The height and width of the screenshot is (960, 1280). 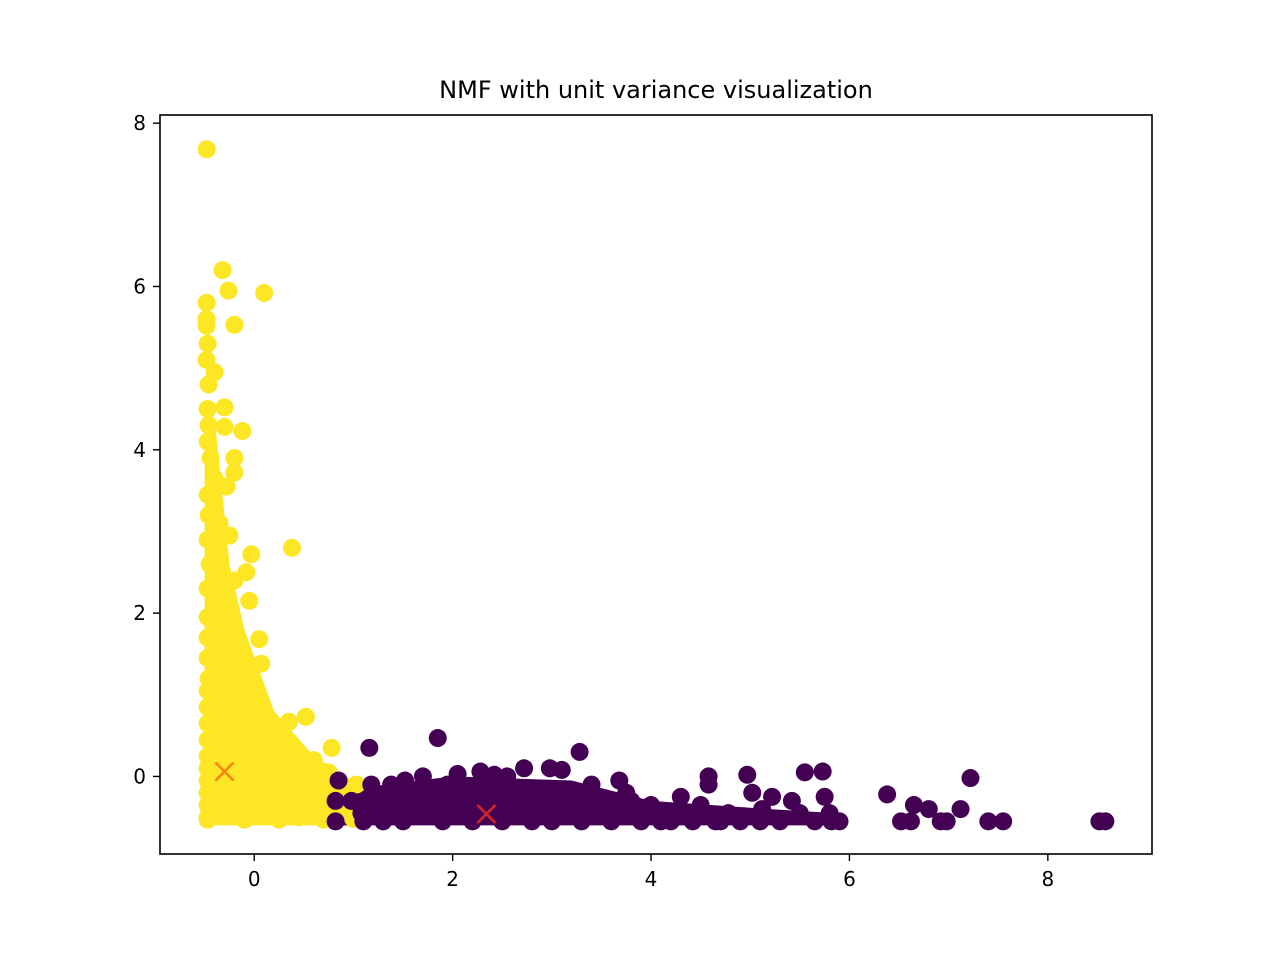 I want to click on y-axis: 0 2 4 6 8, so click(x=146, y=449).